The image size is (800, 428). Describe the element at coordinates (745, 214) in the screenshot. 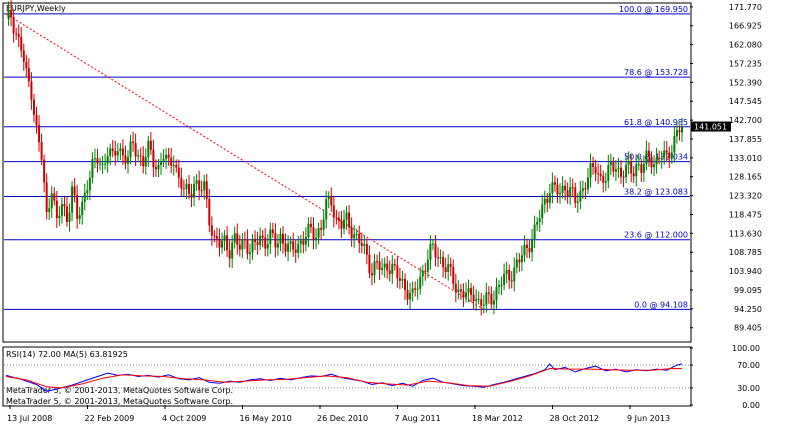

I see `price-axis-tick-label: 118.475` at that location.